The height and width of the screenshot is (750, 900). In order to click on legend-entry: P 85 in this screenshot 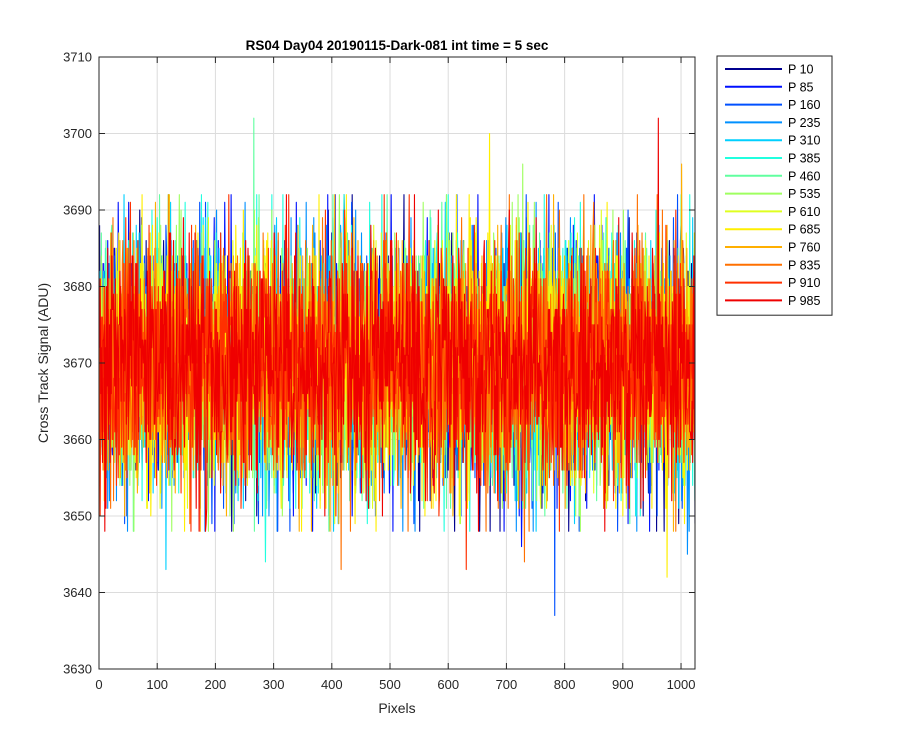, I will do `click(801, 87)`.